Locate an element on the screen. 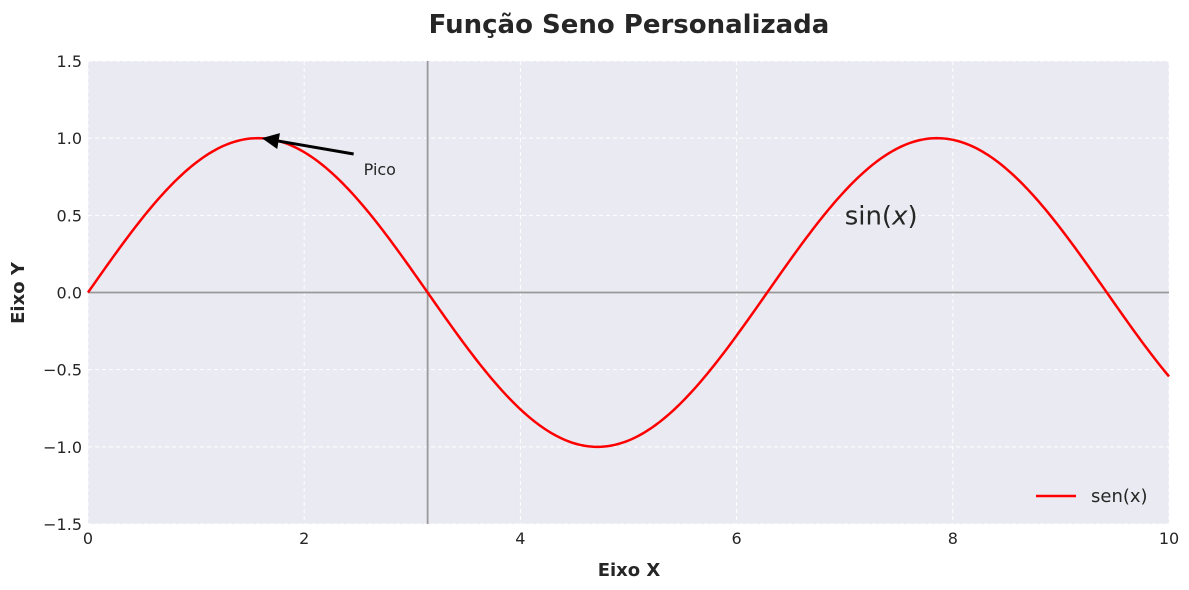 This screenshot has height=590, width=1189. y-tick-label: 1.0 is located at coordinates (69, 138).